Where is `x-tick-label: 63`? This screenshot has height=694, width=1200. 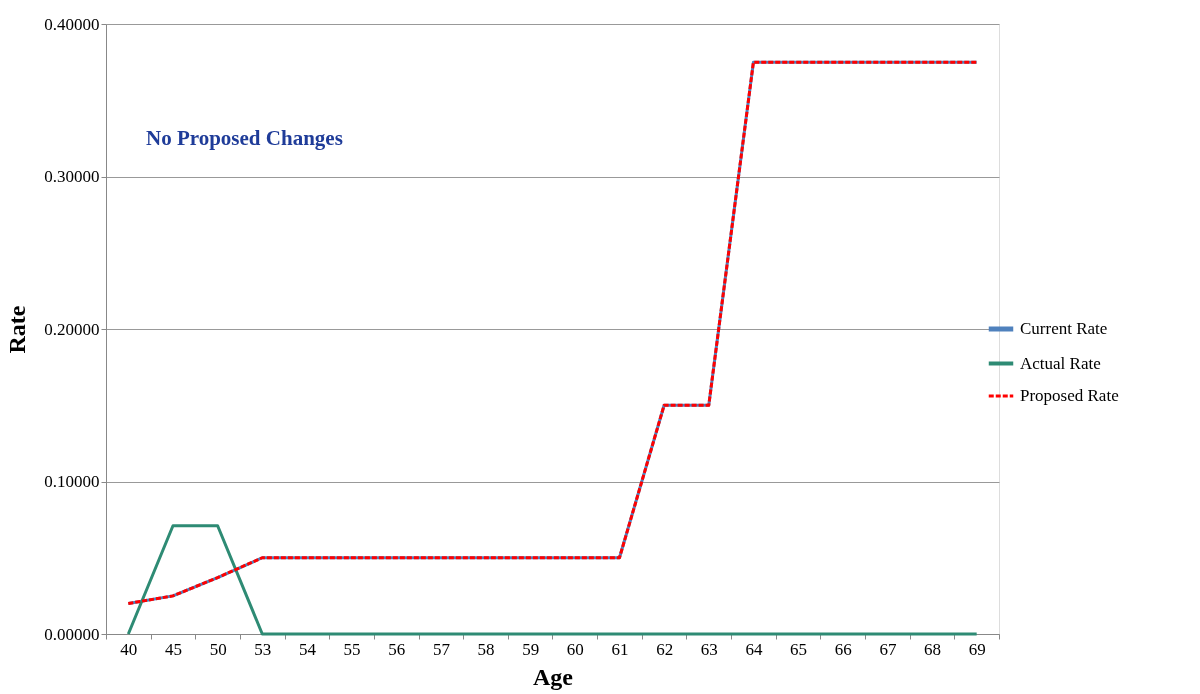 x-tick-label: 63 is located at coordinates (709, 649).